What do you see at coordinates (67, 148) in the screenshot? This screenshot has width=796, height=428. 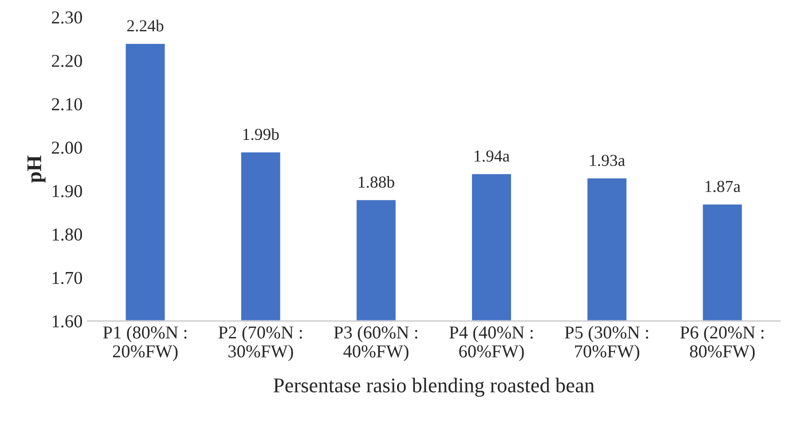 I see `y-tick-label: 2.00` at bounding box center [67, 148].